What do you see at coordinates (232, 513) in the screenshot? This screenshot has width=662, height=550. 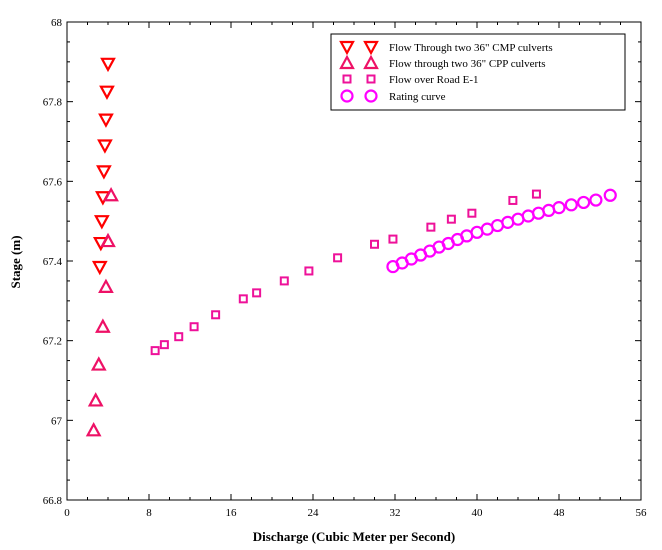 I see `x-tick-label: 16` at bounding box center [232, 513].